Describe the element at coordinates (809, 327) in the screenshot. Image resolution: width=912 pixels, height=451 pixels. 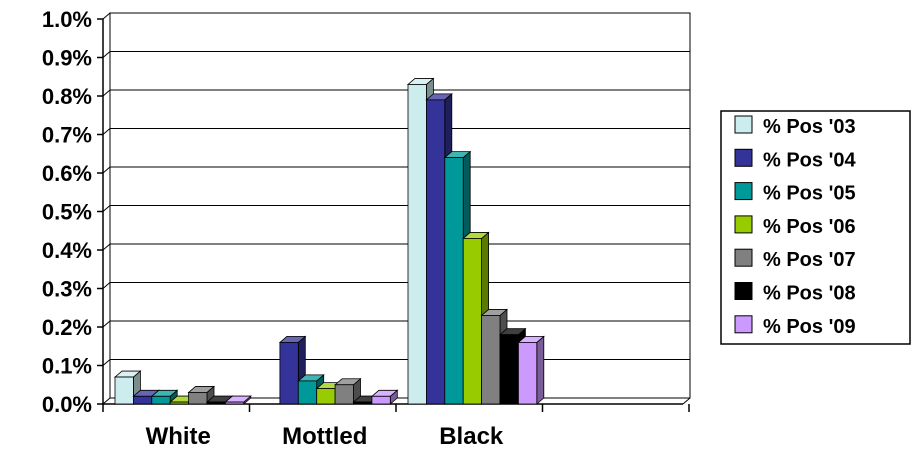
I see `legend-label: % Pos '09` at that location.